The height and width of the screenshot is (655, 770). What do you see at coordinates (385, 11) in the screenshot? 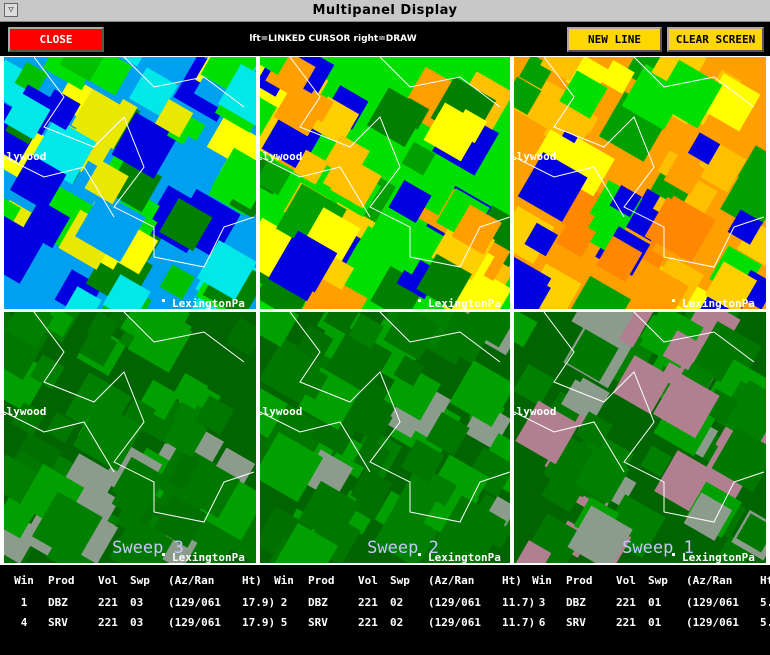
I see `title-bar: ▽ Multipanel Display` at bounding box center [385, 11].